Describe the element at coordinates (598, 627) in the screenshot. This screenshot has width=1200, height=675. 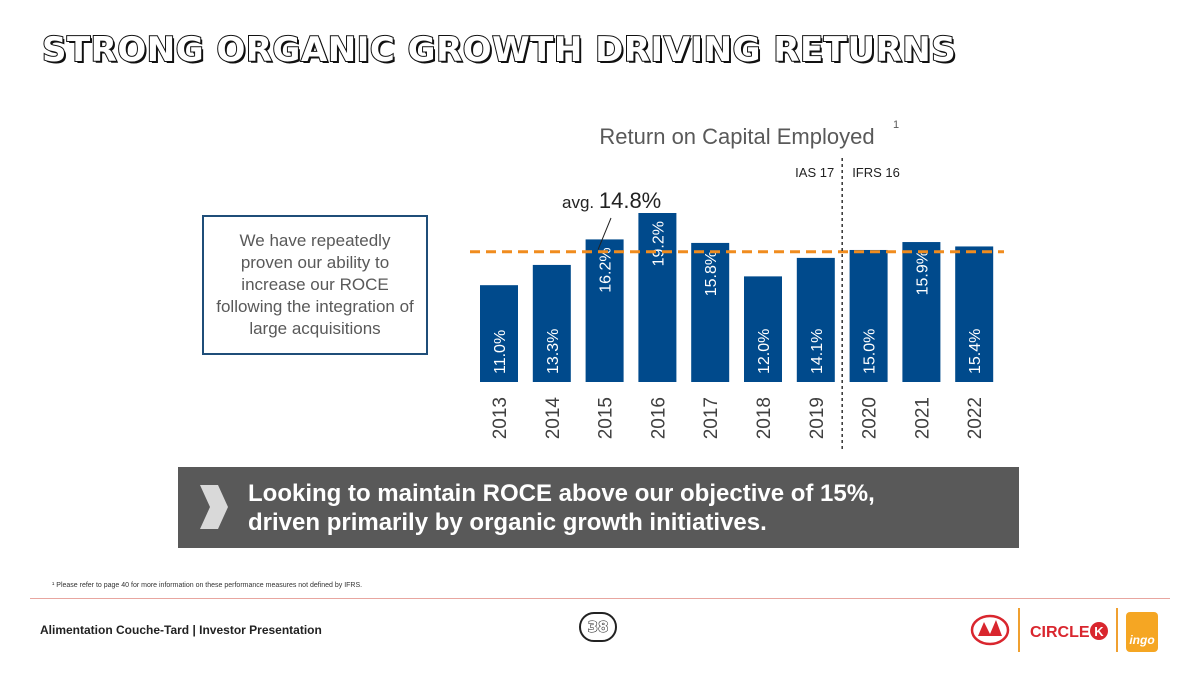
I see `page-number: 38` at that location.